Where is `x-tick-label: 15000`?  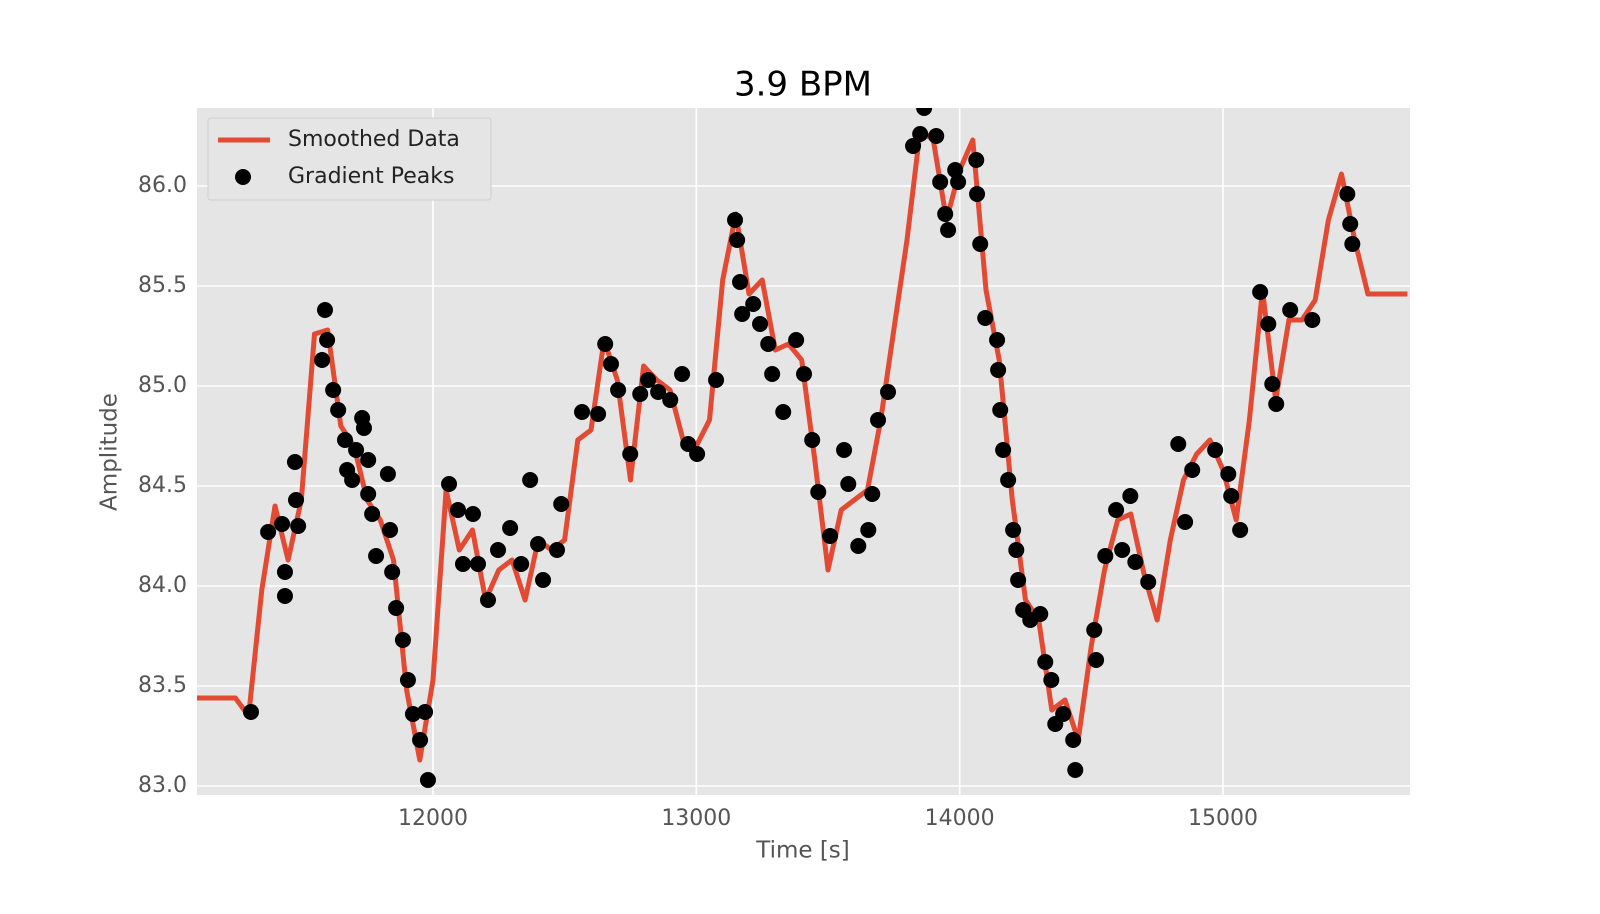 x-tick-label: 15000 is located at coordinates (1223, 818).